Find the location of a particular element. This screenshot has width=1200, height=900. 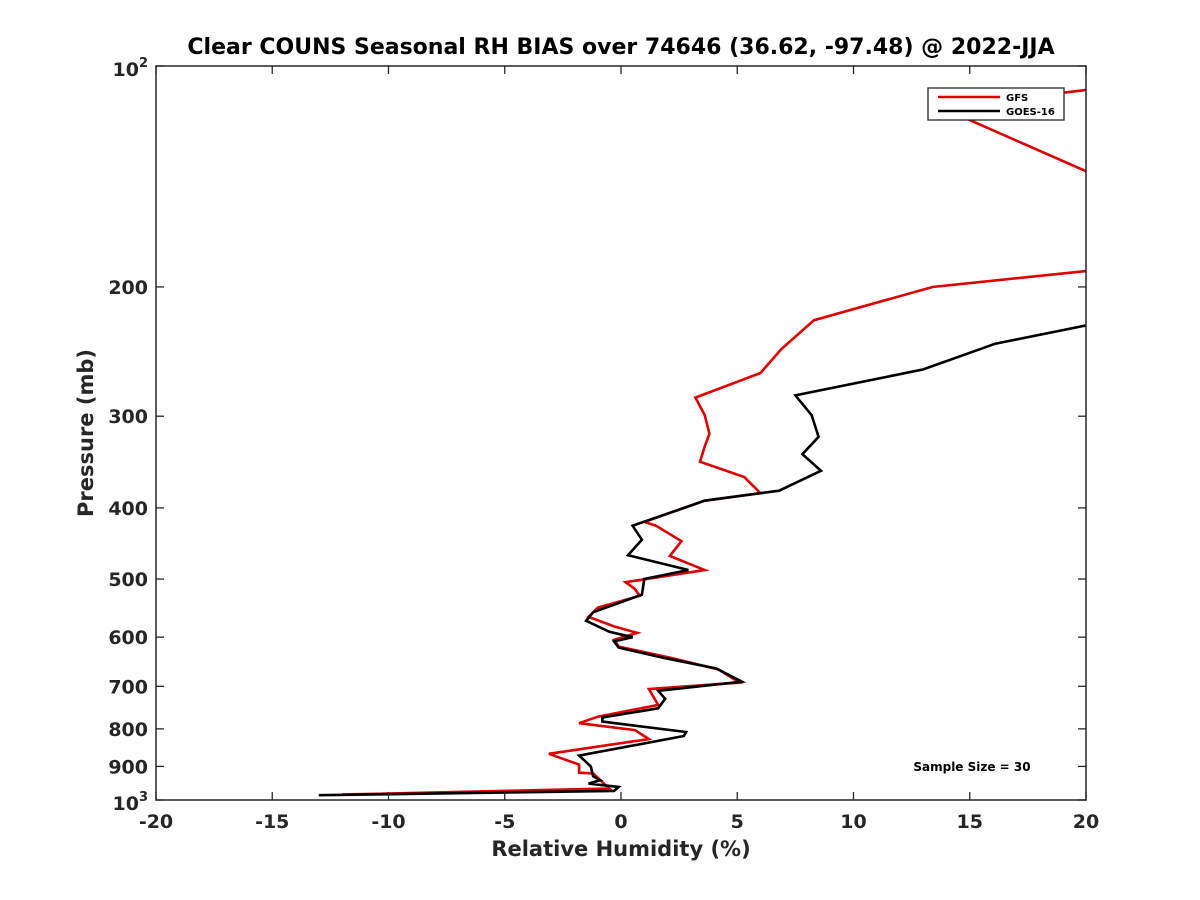

y-axis-label: Pressure (mb) is located at coordinates (86, 433).